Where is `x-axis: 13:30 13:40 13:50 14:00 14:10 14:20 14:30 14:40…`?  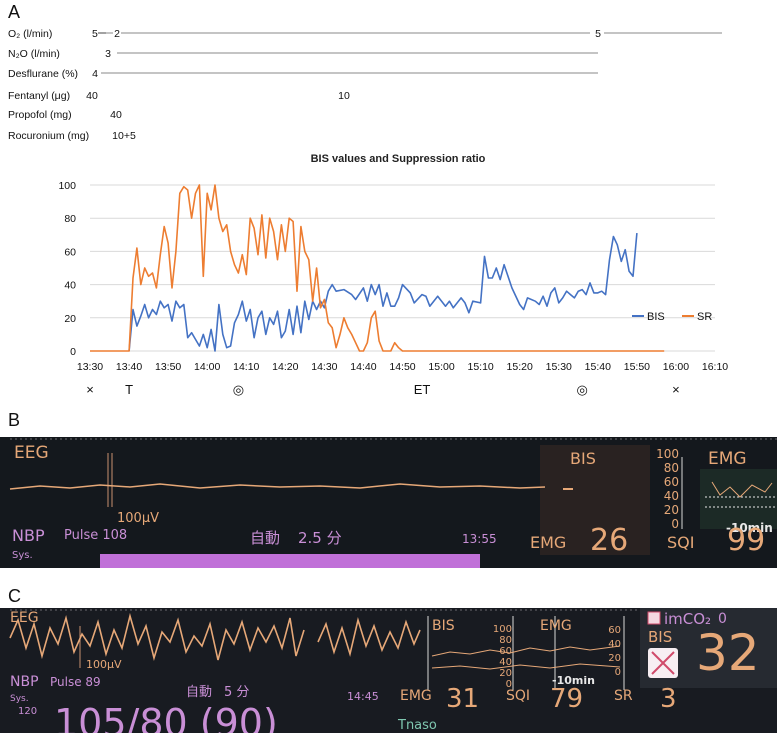
x-axis: 13:30 13:40 13:50 14:00 14:10 14:20 14:30 14:40… is located at coordinates (402, 367).